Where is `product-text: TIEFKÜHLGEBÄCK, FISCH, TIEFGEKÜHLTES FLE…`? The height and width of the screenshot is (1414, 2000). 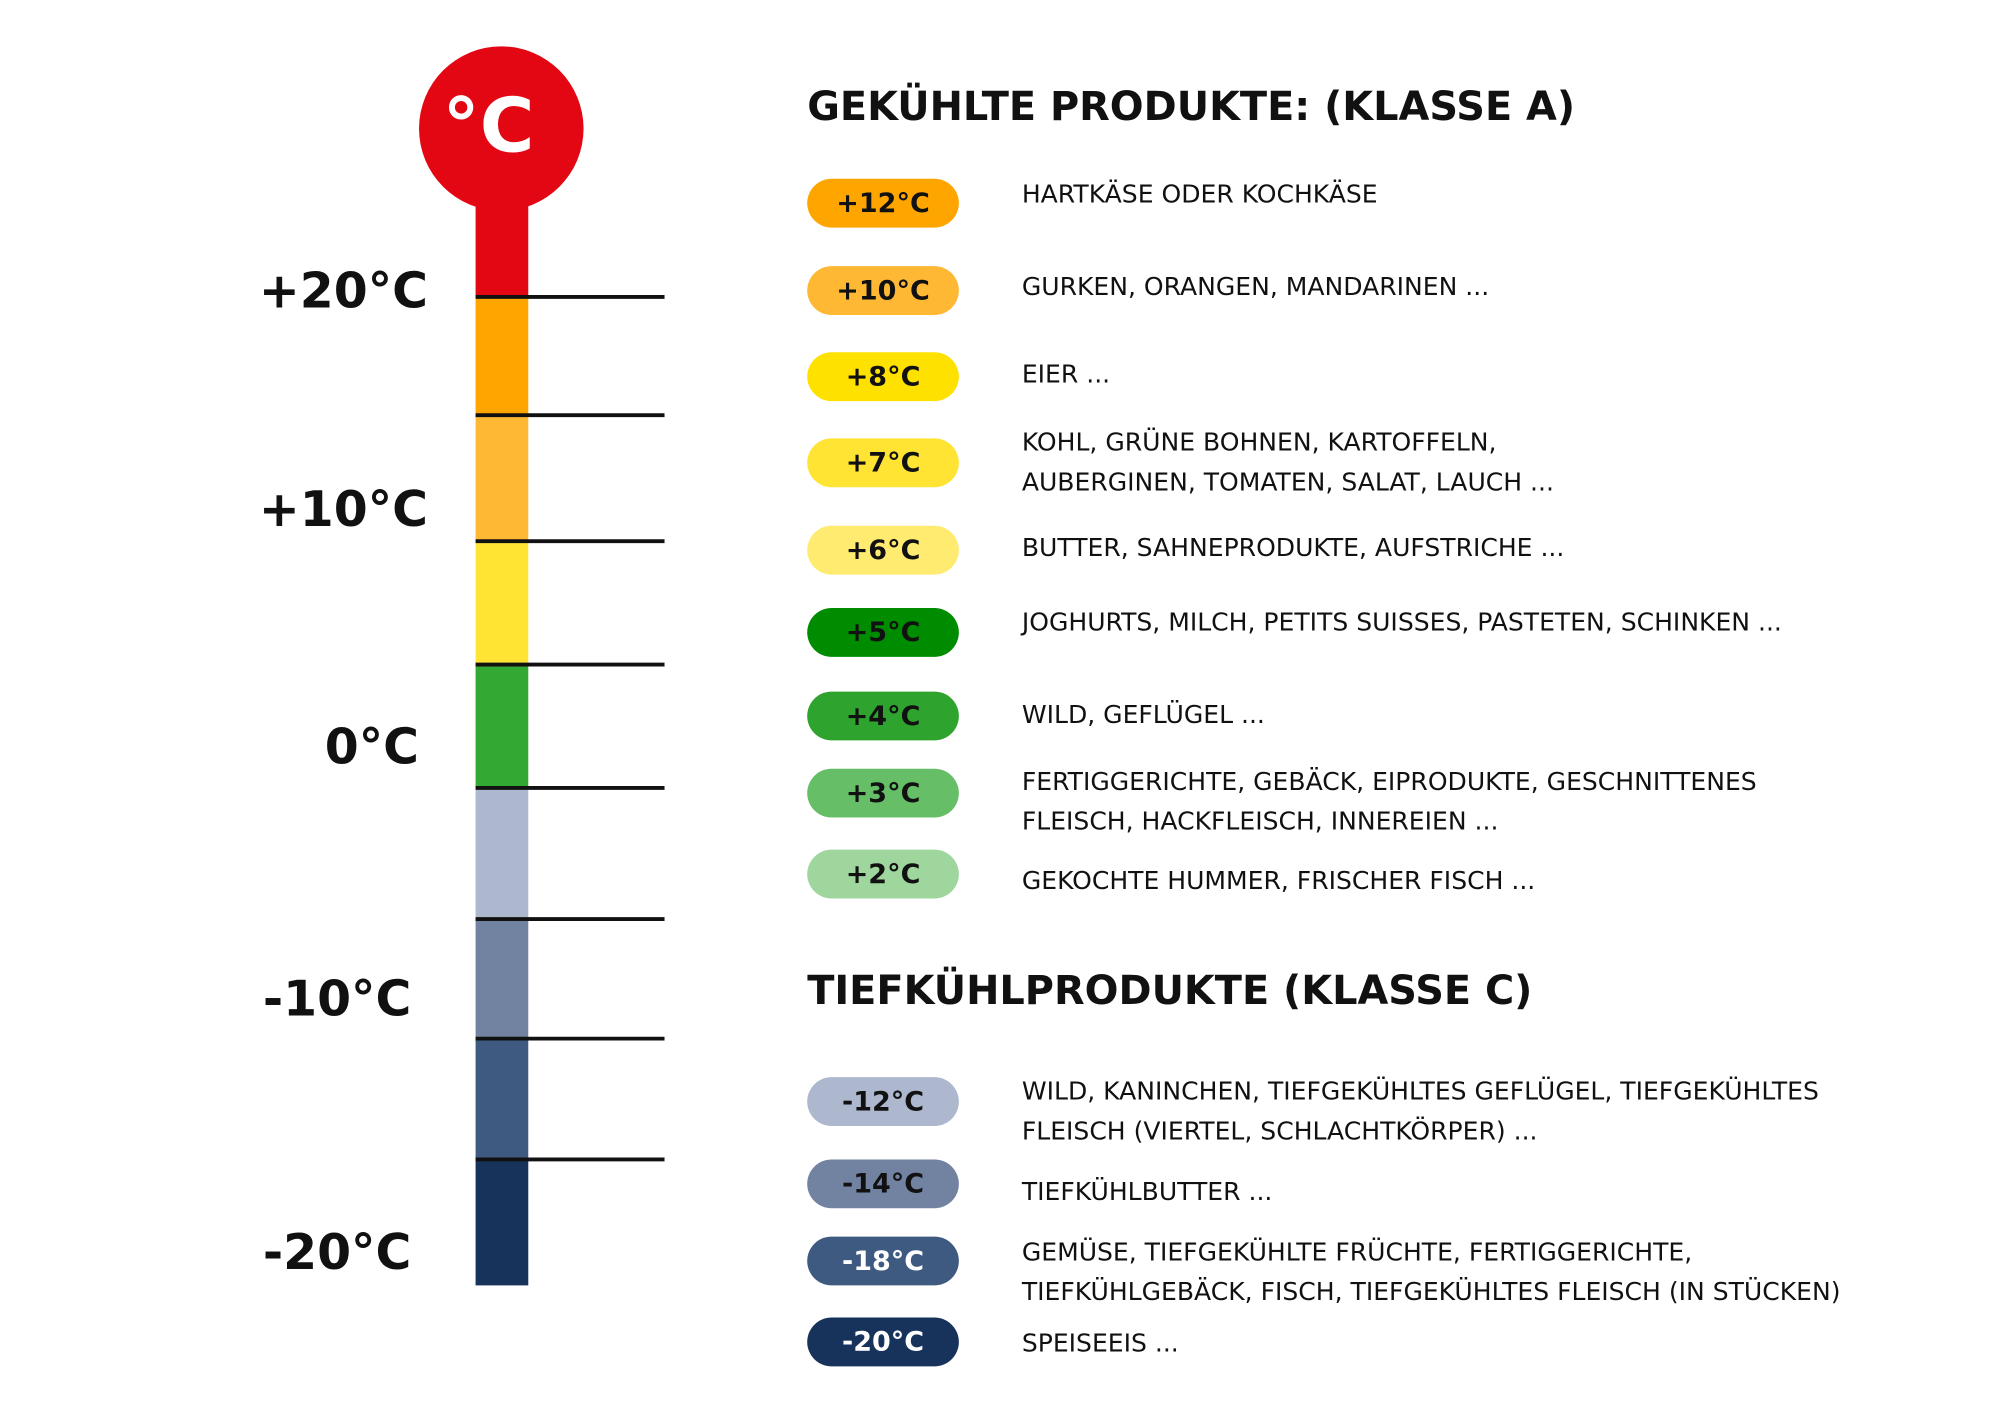 product-text: TIEFKÜHLGEBÄCK, FISCH, TIEFGEKÜHLTES FLE… is located at coordinates (1431, 1291).